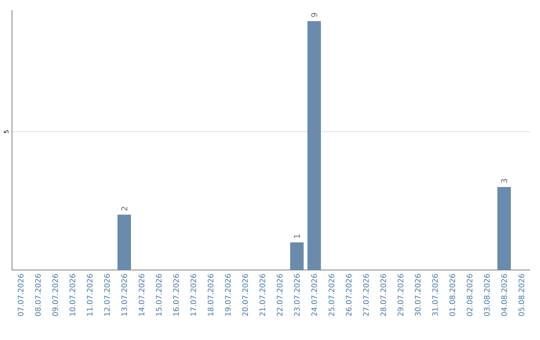 This screenshot has height=340, width=540. I want to click on data-label: 9, so click(314, 15).